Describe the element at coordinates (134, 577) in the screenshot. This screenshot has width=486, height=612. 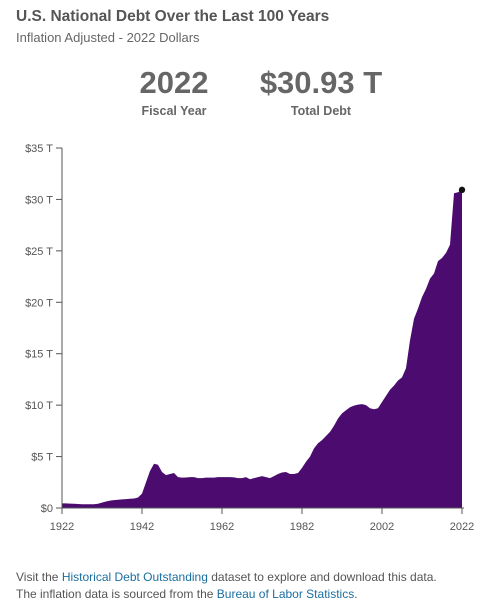
I see `historical-debt-link: Historical Debt Outstanding` at that location.